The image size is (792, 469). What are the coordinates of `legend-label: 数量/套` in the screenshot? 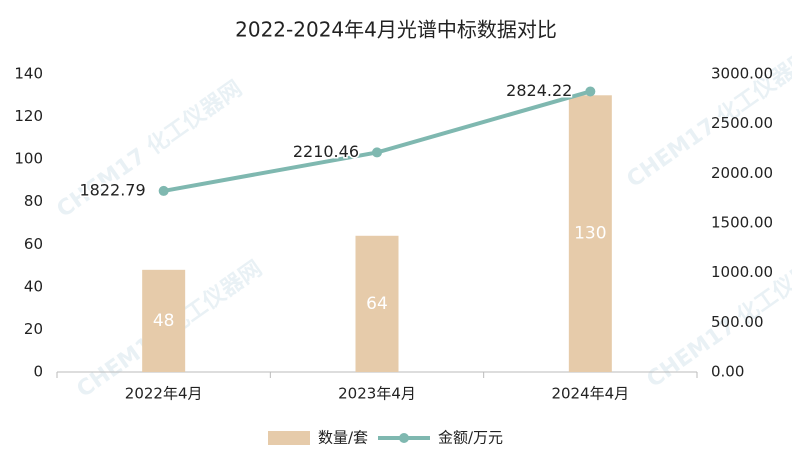 It's located at (343, 438).